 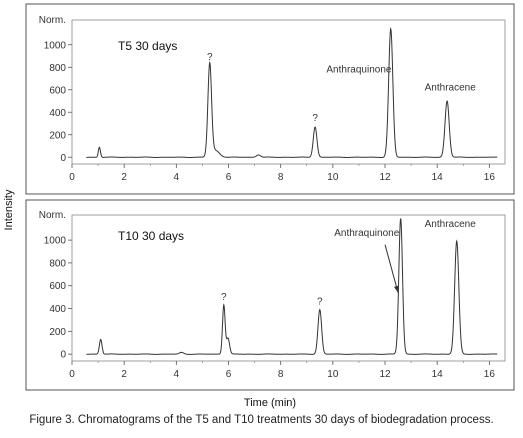 What do you see at coordinates (147, 46) in the screenshot?
I see `panel-title: T5 30 days` at bounding box center [147, 46].